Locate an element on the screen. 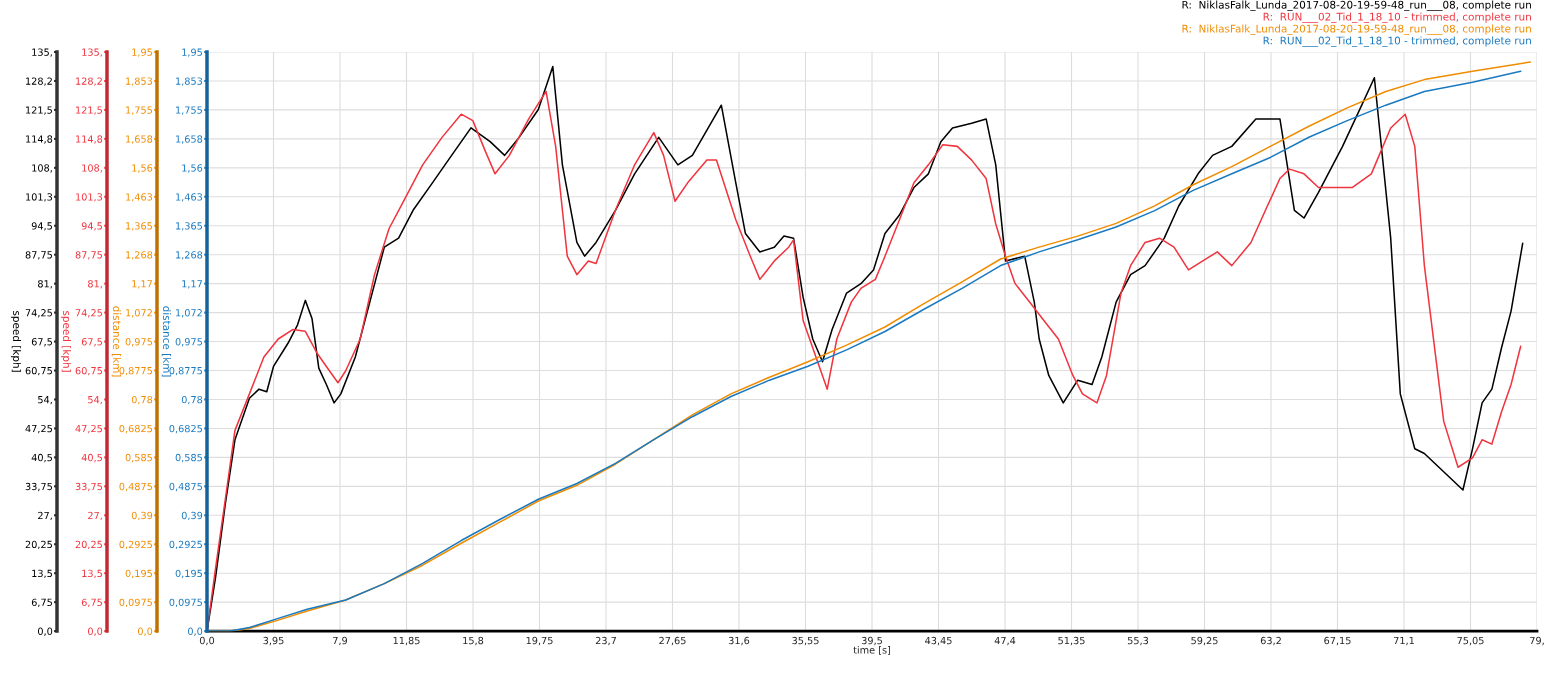  y2-tick-label: 13,5 is located at coordinates (92, 574).